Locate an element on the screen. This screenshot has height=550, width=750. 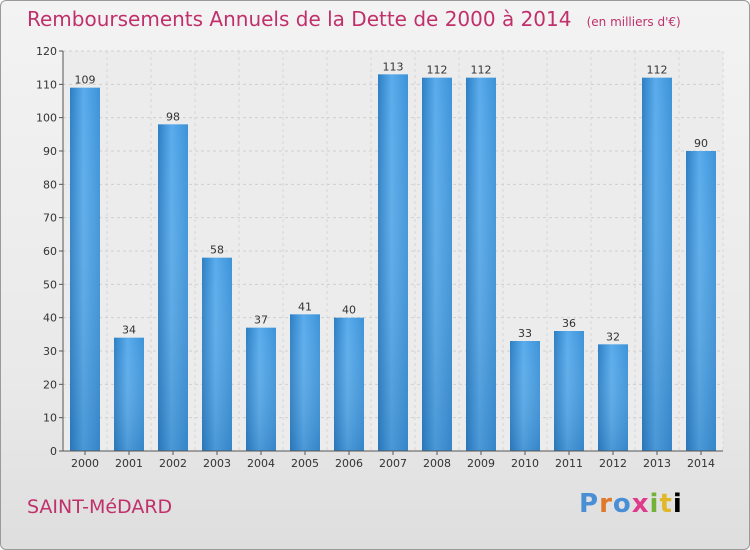
x-tick-label: 2007 is located at coordinates (393, 463).